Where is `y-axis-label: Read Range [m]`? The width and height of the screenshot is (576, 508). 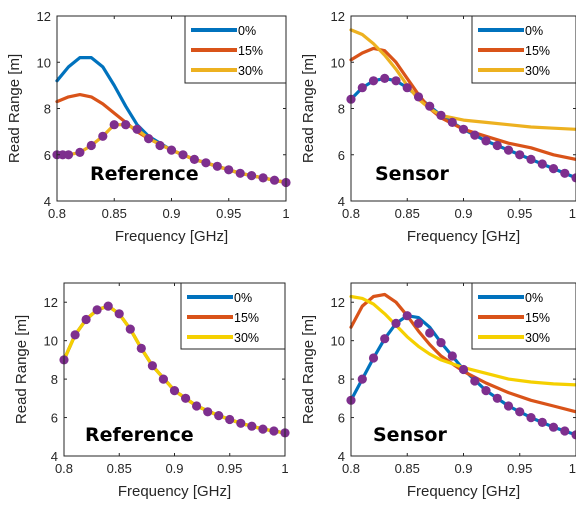
y-axis-label: Read Range [m] is located at coordinates (21, 369).